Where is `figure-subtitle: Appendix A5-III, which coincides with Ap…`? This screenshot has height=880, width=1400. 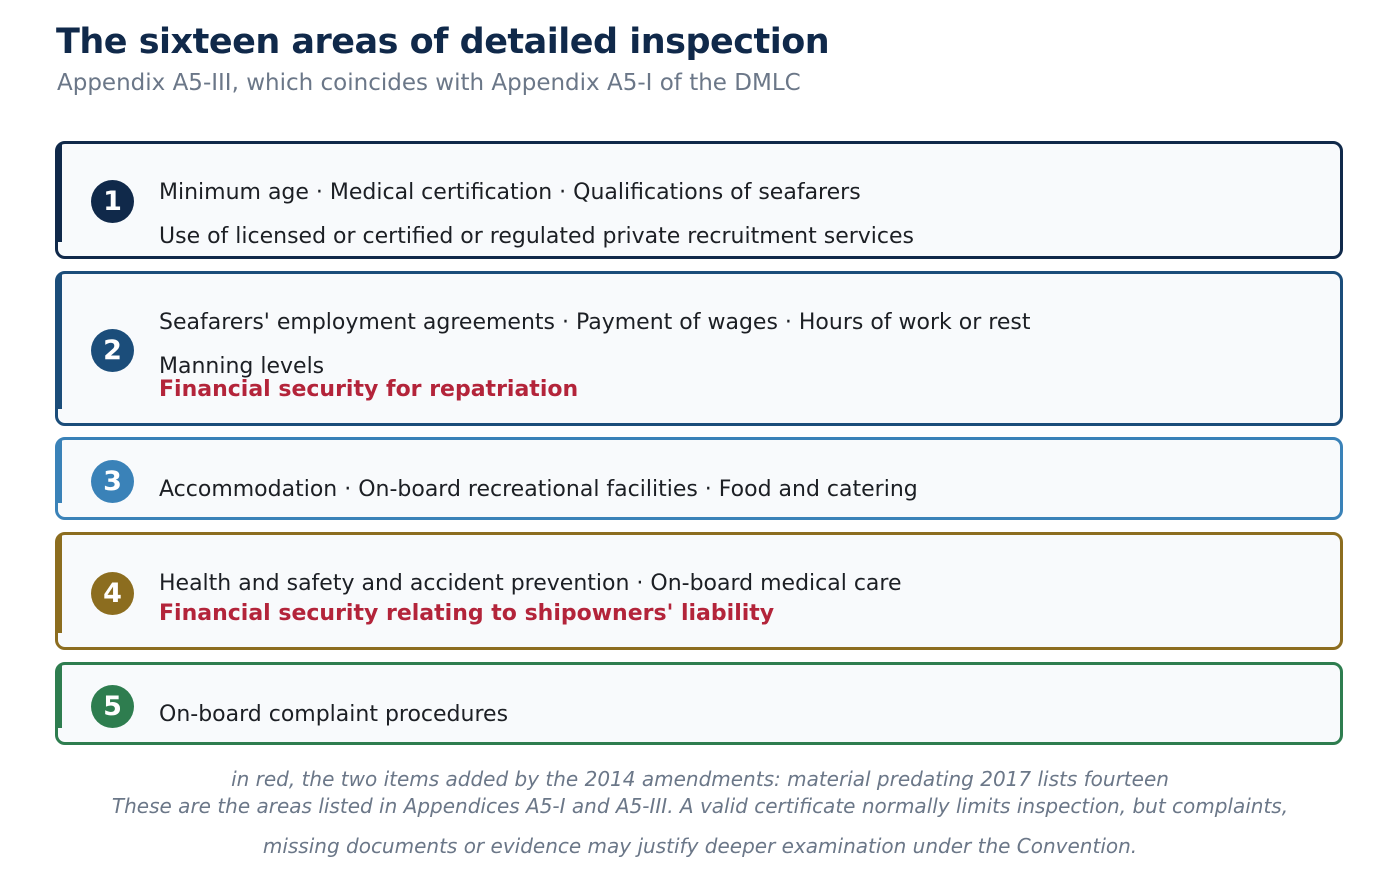 figure-subtitle: Appendix A5-III, which coincides with Ap… is located at coordinates (429, 83).